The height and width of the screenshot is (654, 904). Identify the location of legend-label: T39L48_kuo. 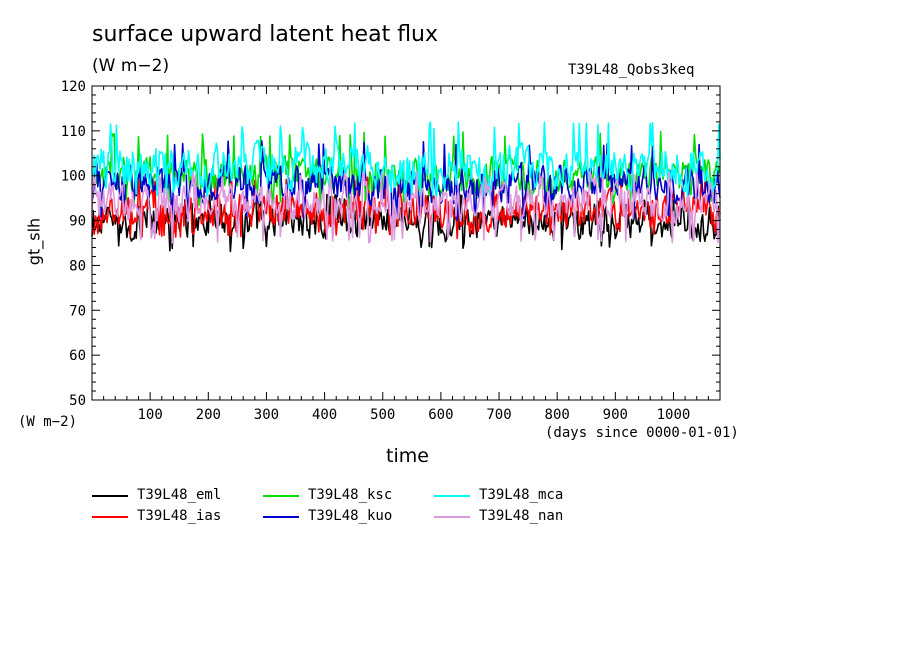
(350, 516).